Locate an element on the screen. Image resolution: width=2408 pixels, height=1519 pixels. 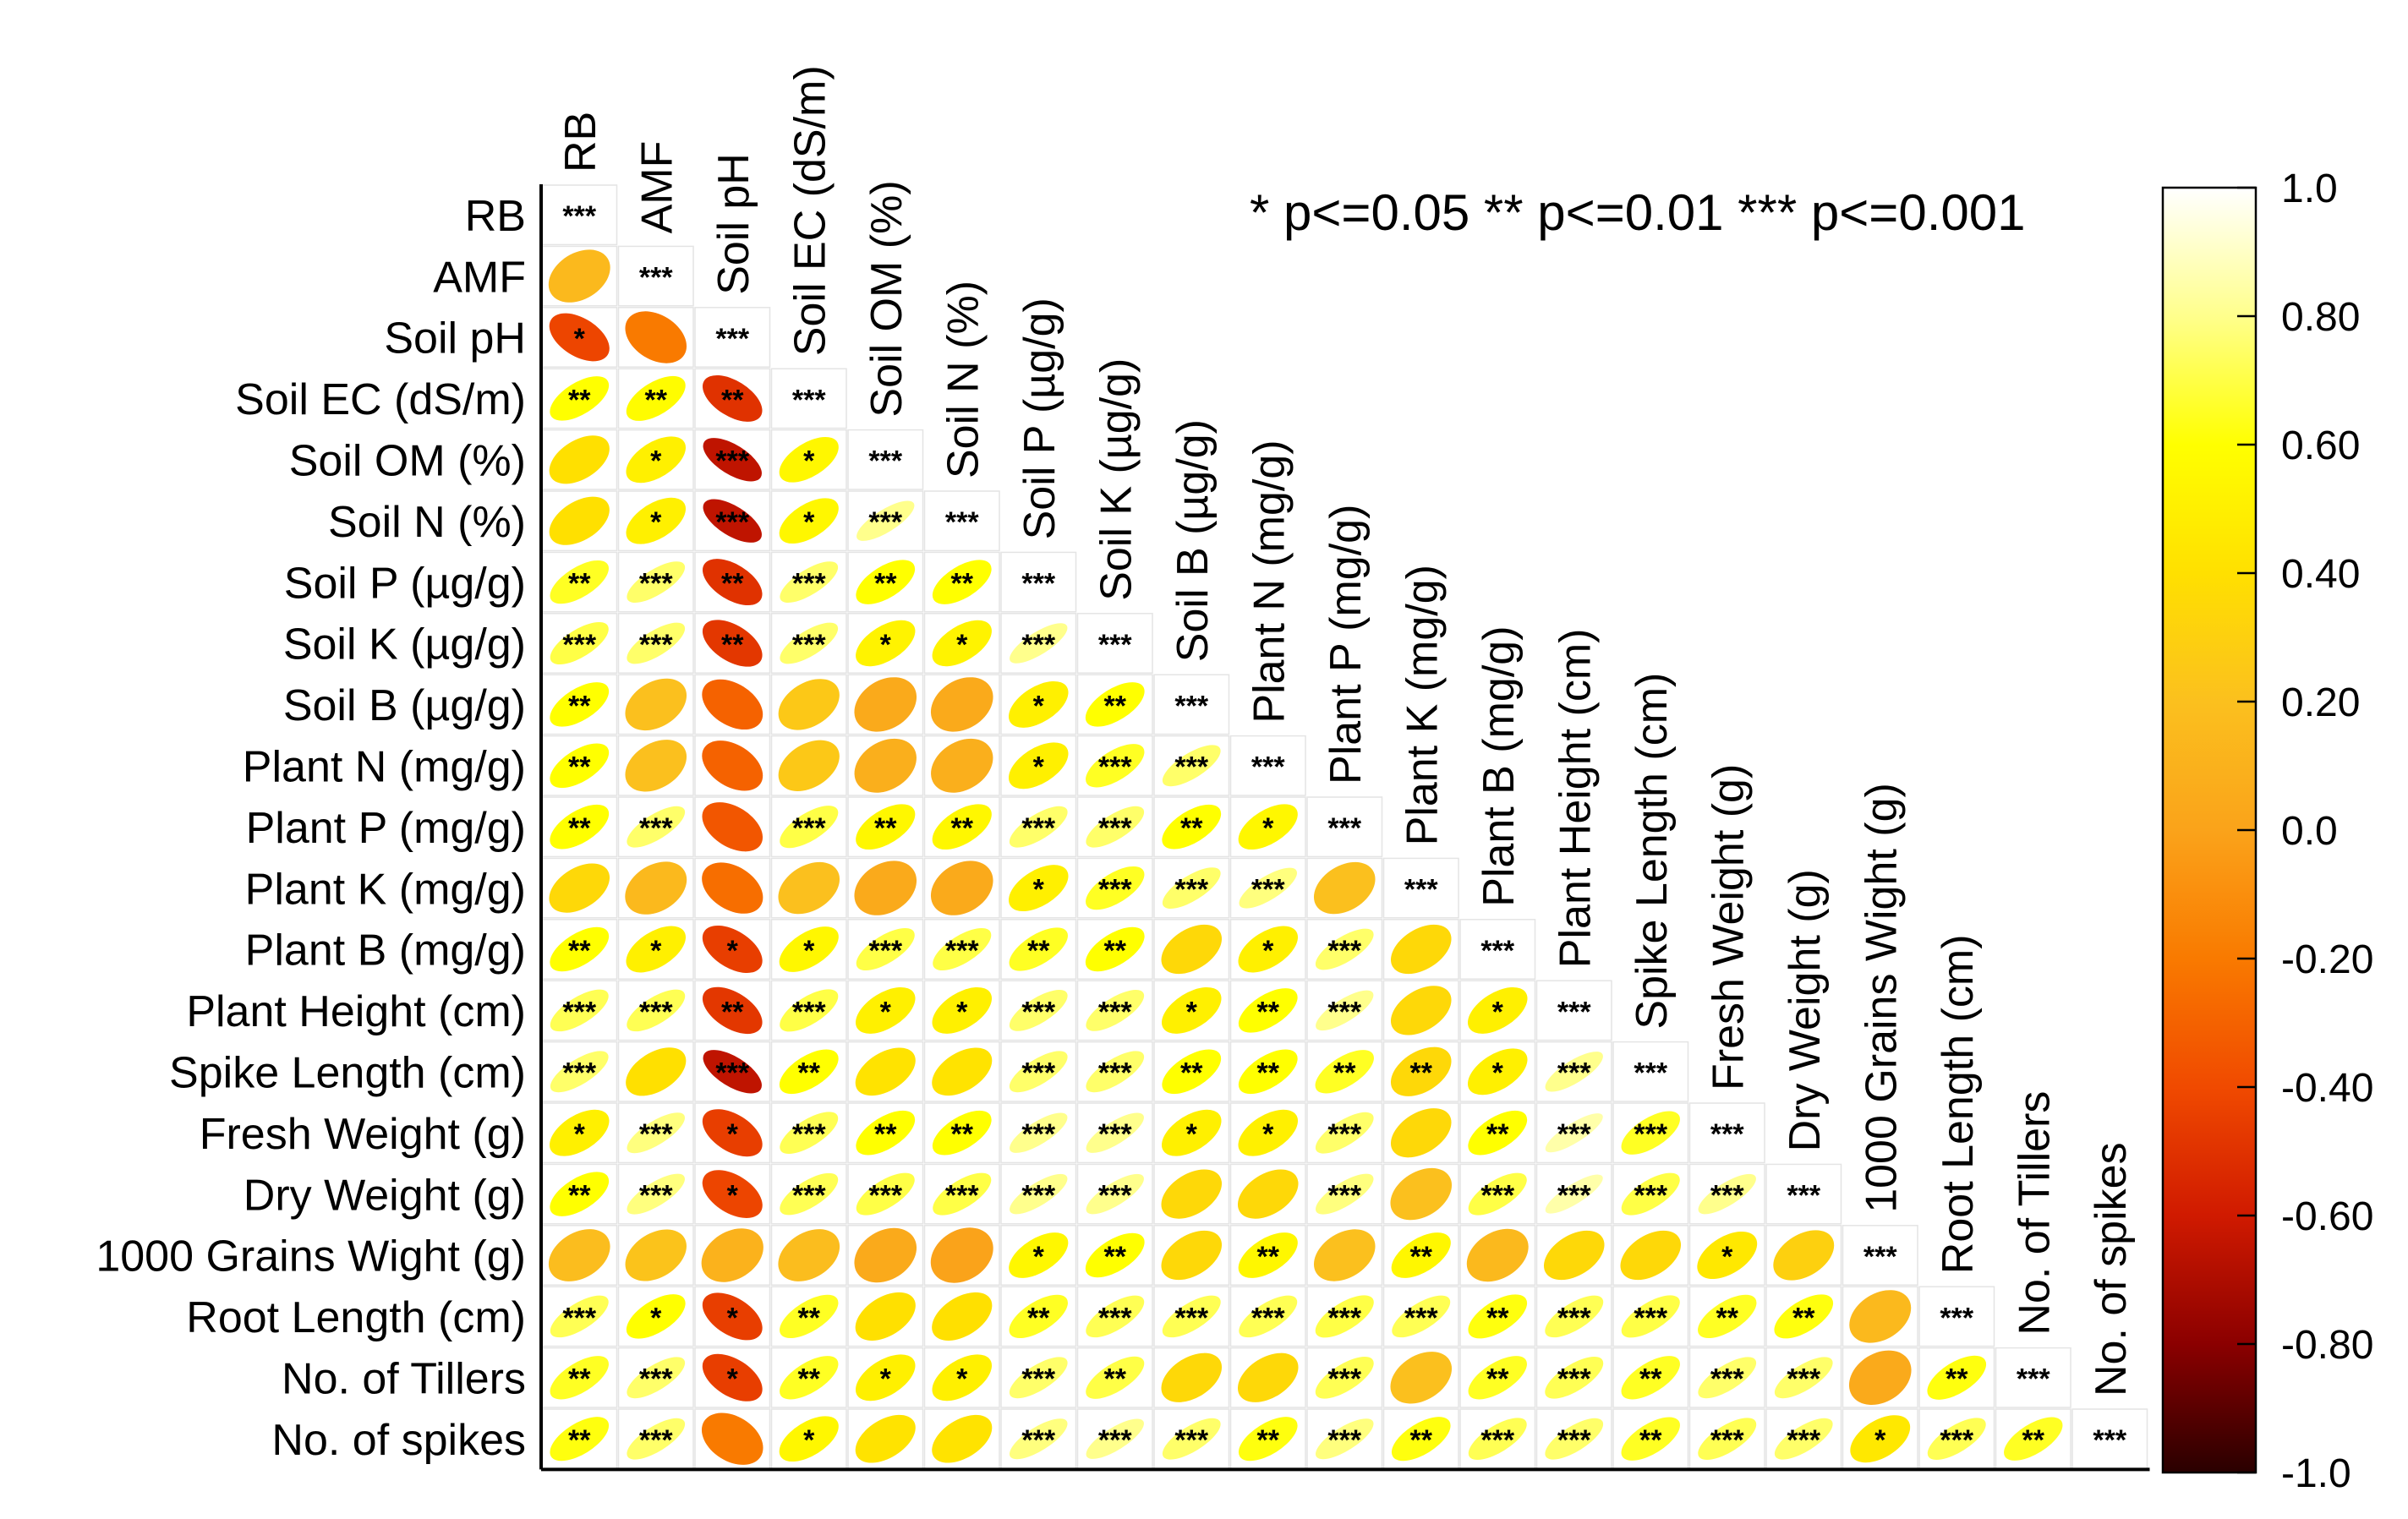
cell-4-4: *** is located at coordinates (885, 460).